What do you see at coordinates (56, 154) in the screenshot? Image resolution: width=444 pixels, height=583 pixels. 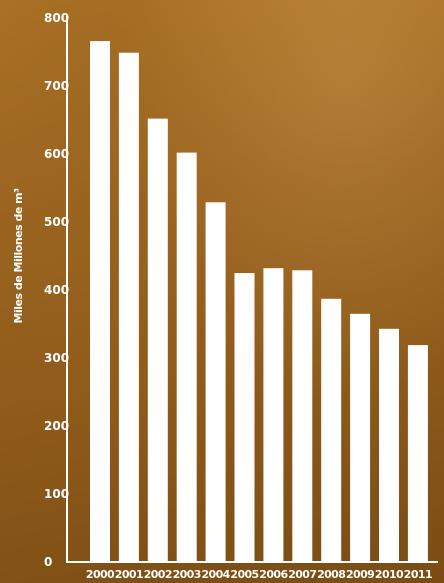 I see `y-tick-label: 600` at bounding box center [56, 154].